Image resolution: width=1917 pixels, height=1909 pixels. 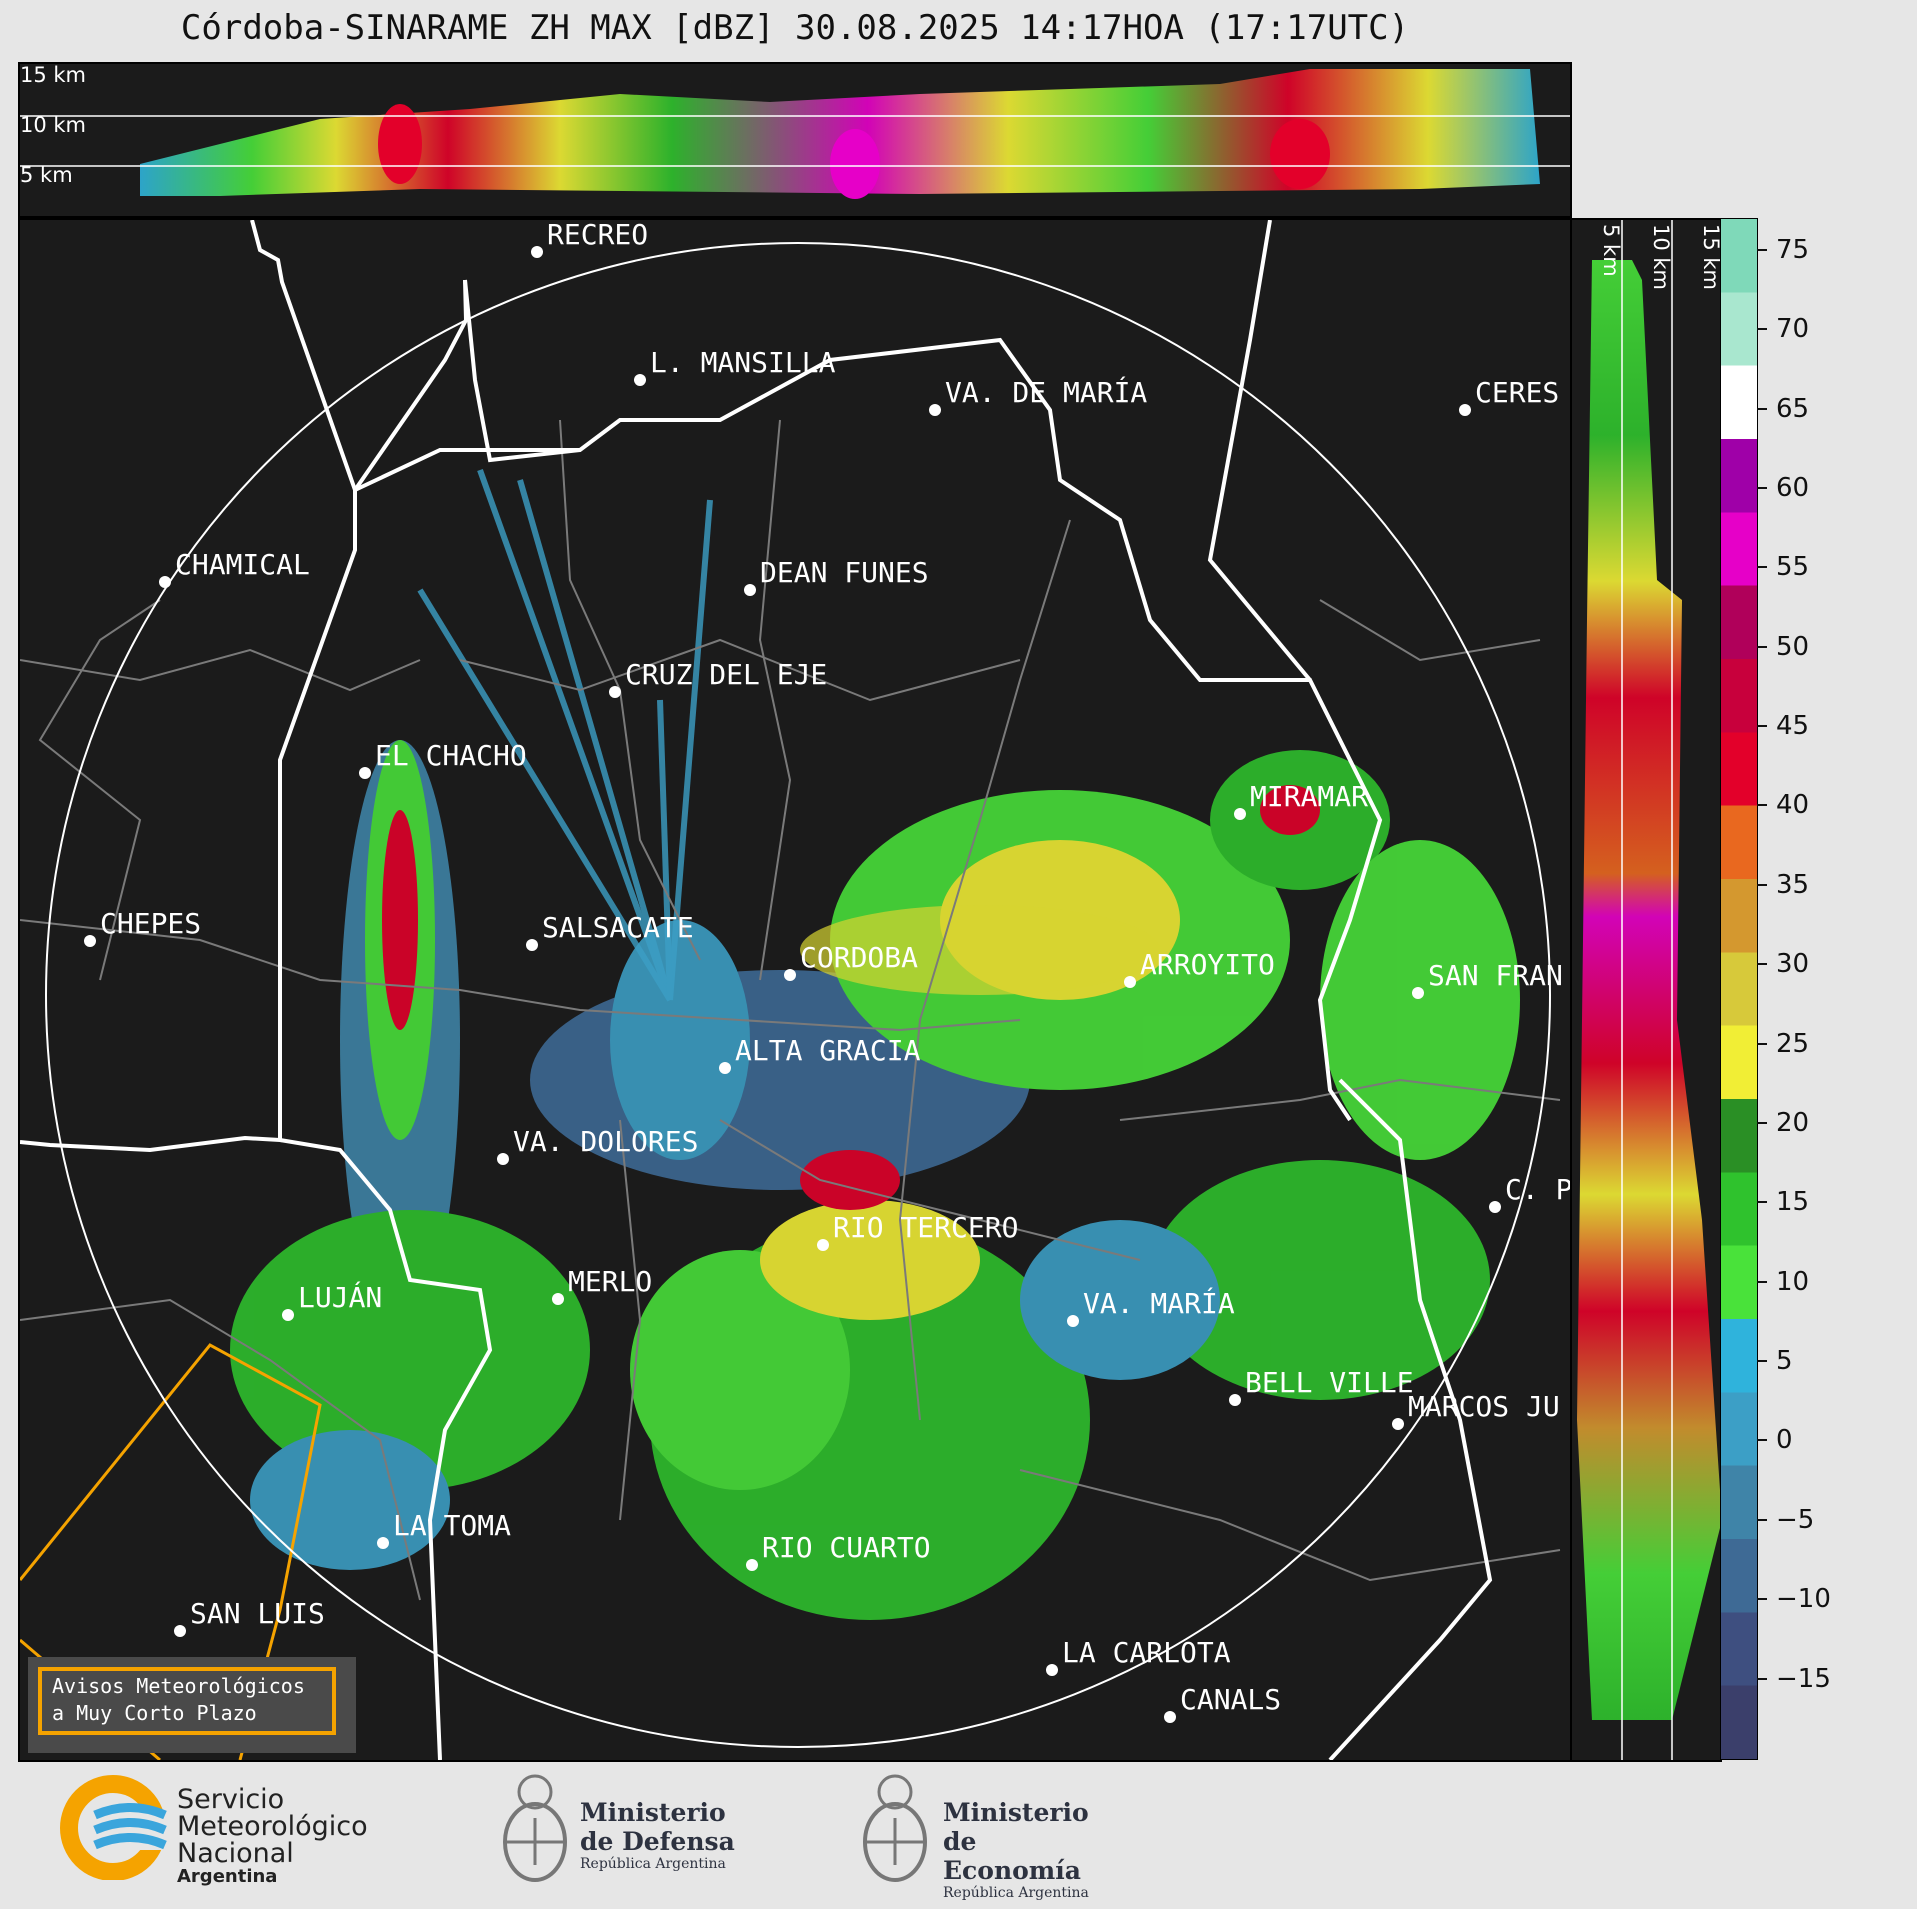 What do you see at coordinates (451, 755) in the screenshot?
I see `city-label: EL CHACHO` at bounding box center [451, 755].